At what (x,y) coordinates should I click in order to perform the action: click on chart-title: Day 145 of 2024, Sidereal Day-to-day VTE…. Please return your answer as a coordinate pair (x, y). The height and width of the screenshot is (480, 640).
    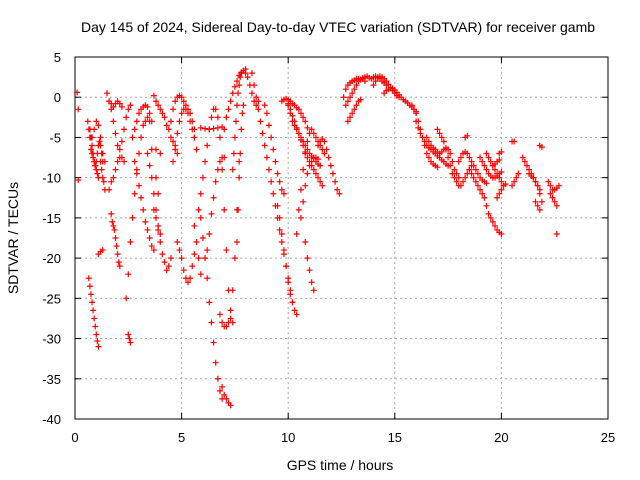
    Looking at the image, I should click on (338, 27).